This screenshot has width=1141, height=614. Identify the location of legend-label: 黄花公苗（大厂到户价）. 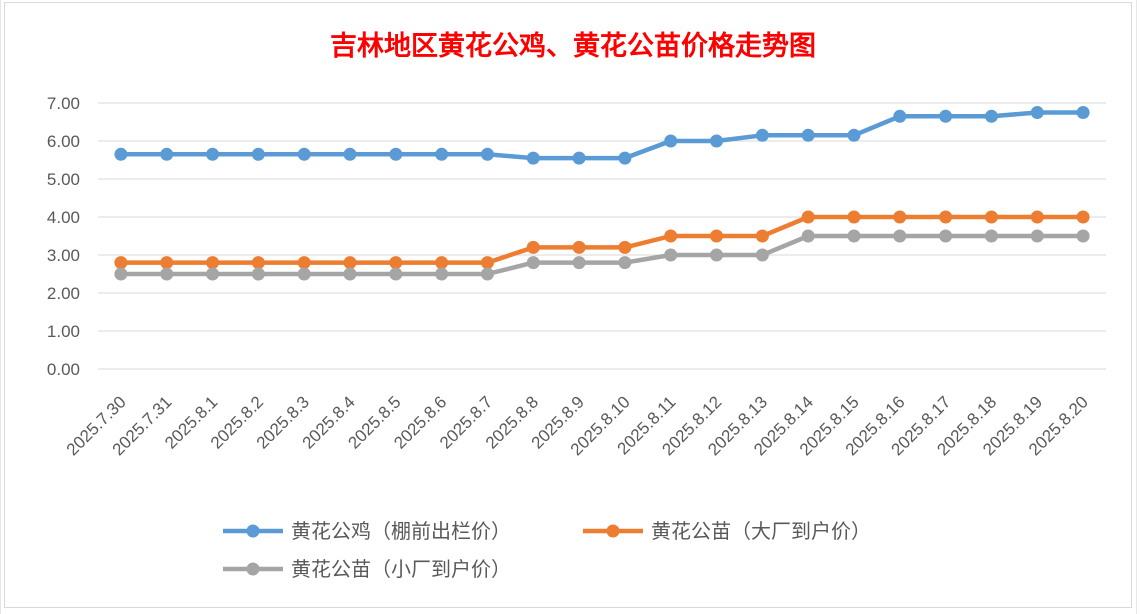
(761, 531).